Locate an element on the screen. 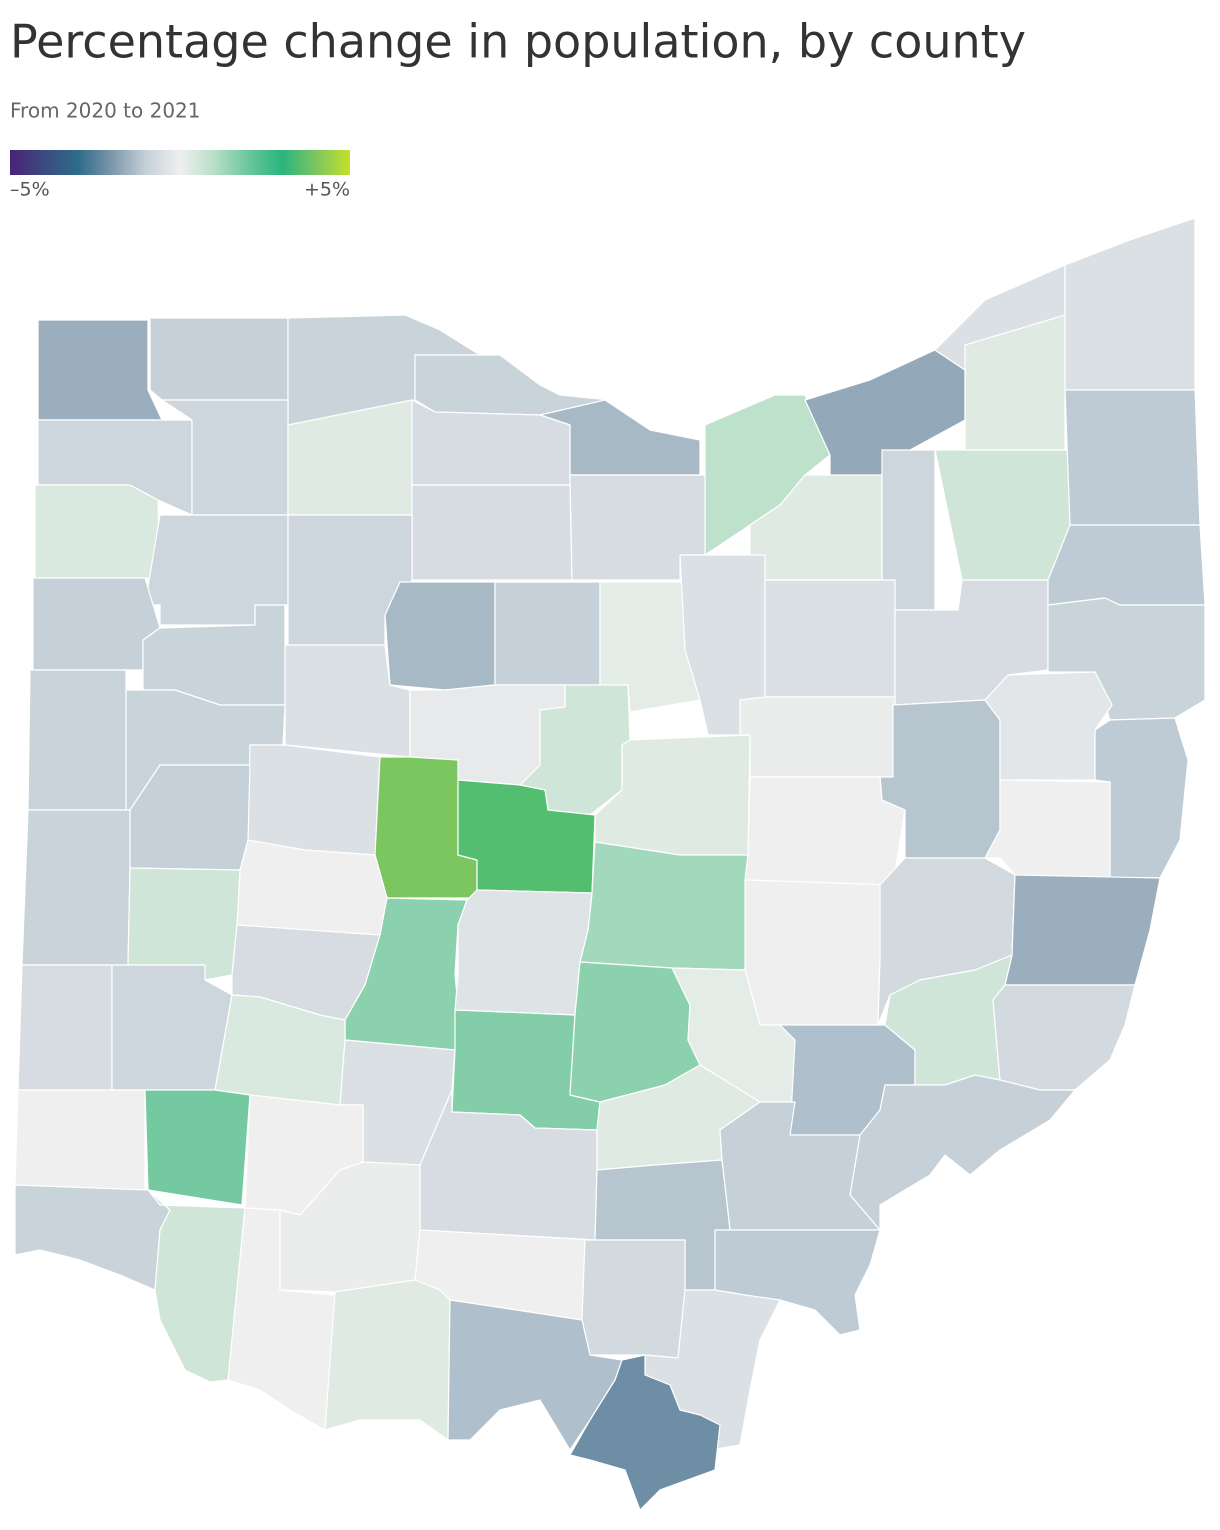 The width and height of the screenshot is (1220, 1530). legend-tick-label: –5% is located at coordinates (30, 190).